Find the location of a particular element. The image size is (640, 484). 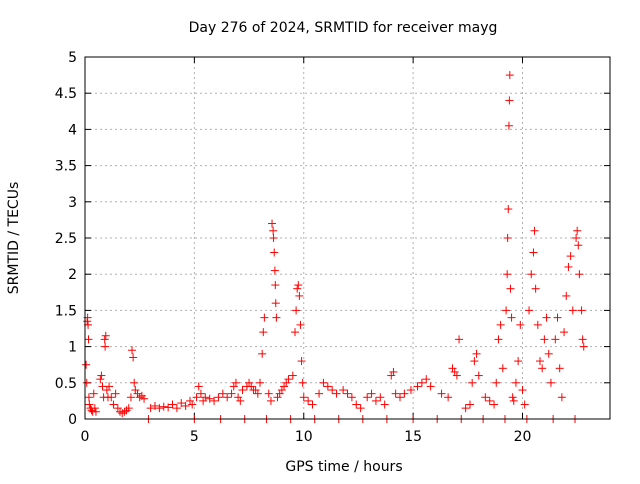

y-tick-label: 1 is located at coordinates (72, 348).